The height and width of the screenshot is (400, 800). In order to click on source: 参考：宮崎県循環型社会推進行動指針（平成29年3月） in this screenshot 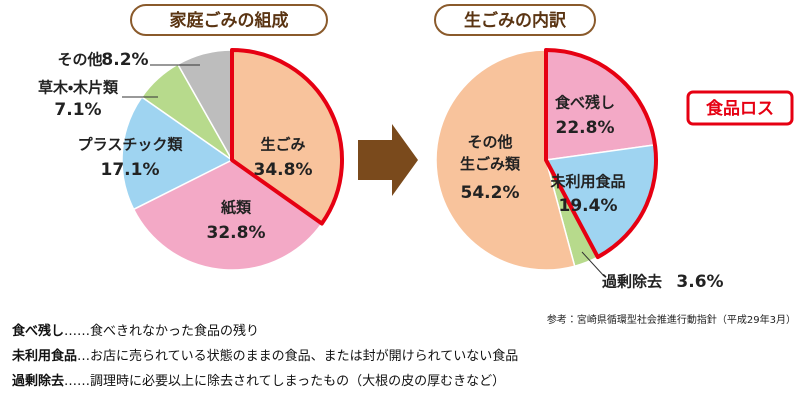, I will do `click(671, 319)`.